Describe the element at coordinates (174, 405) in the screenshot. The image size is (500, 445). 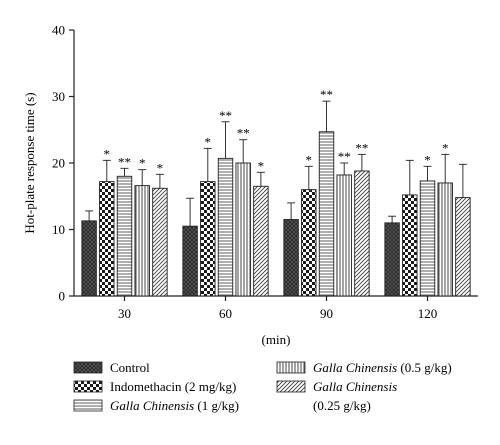
I see `legend-label-galla-1: Galla Chinensis (1 g/kg)` at that location.